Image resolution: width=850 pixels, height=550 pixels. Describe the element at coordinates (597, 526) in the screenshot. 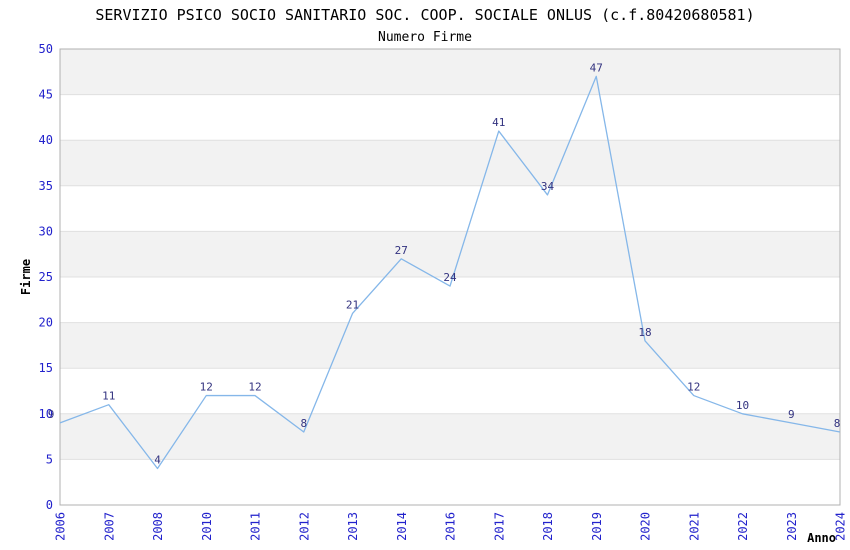

I see `x-tick-label: 2019` at that location.